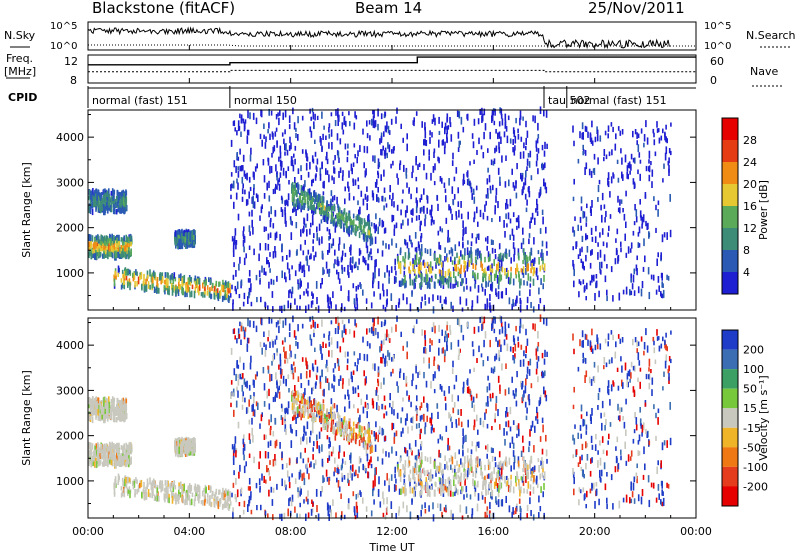  What do you see at coordinates (70, 182) in the screenshot?
I see `y-tick-label: 3000` at bounding box center [70, 182].